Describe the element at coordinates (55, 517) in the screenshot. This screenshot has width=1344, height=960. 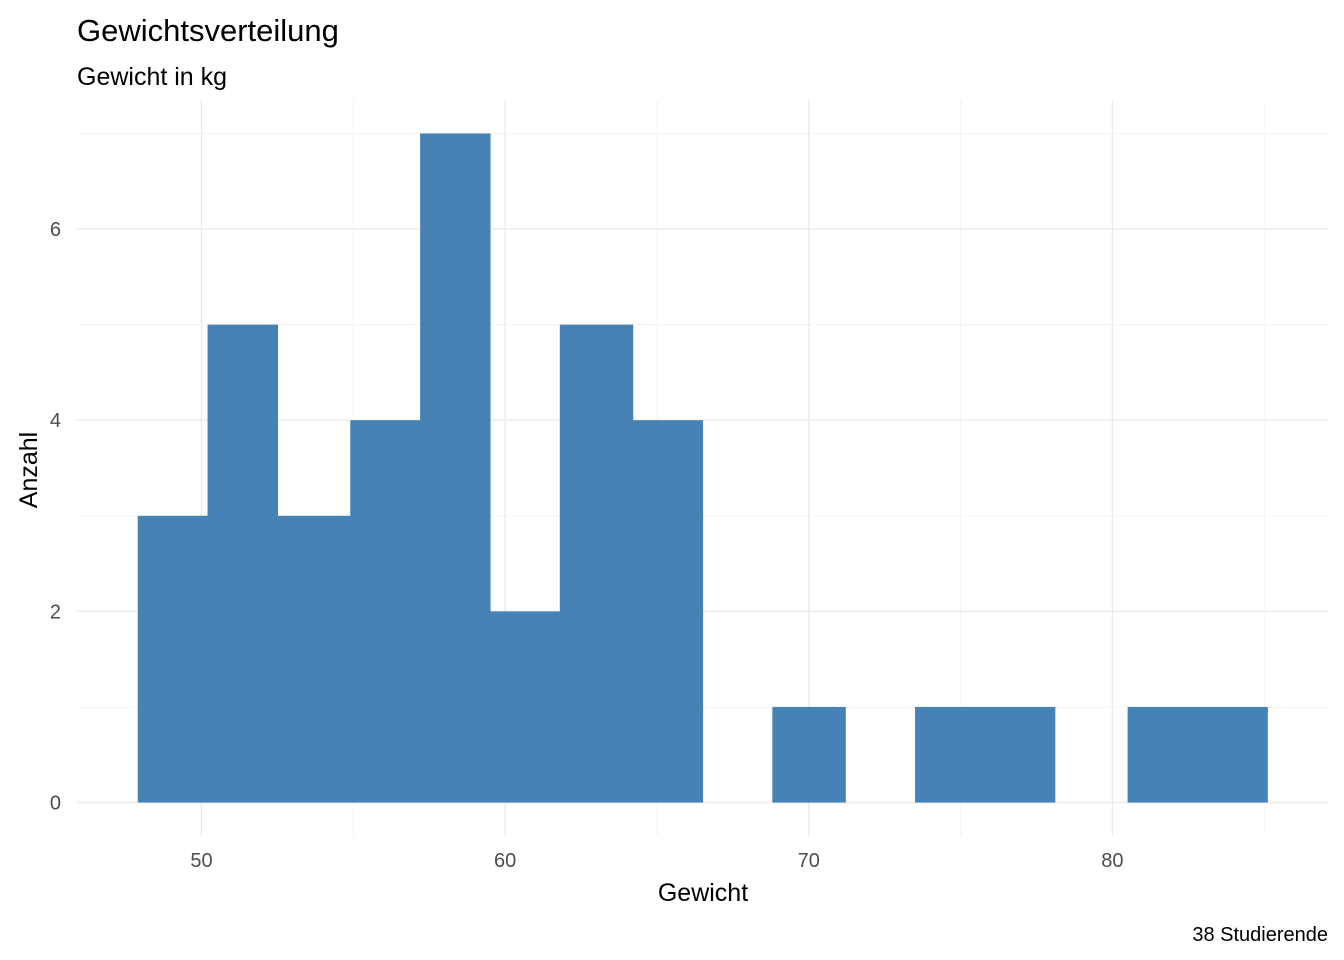
I see `y-axis-tick-labels: 0 2 4 6` at that location.